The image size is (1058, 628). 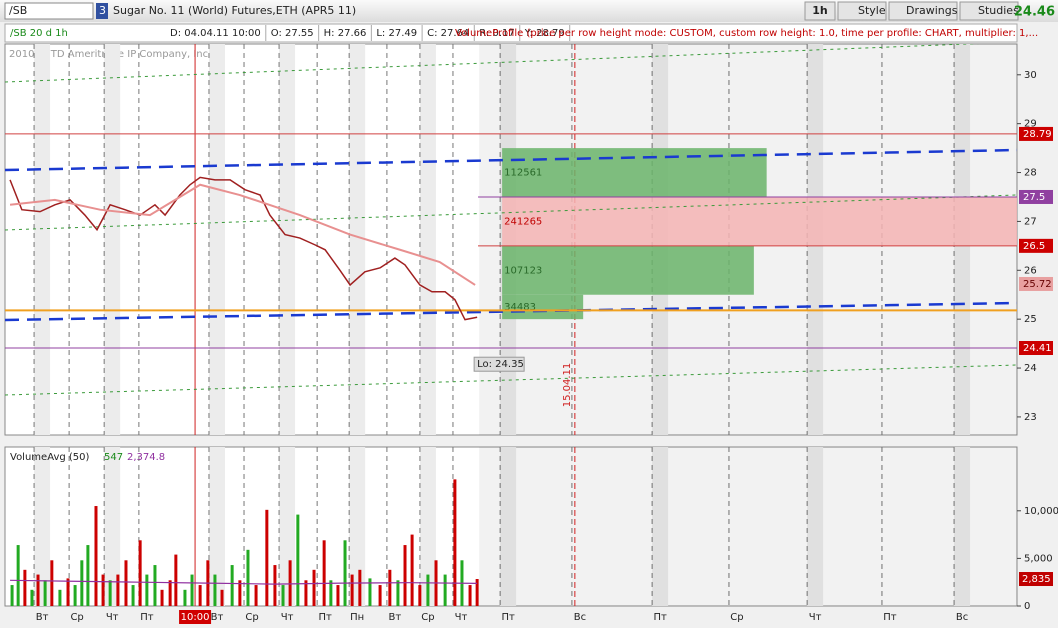 I want to click on info-field: R: 0.17, so click(x=496, y=33).